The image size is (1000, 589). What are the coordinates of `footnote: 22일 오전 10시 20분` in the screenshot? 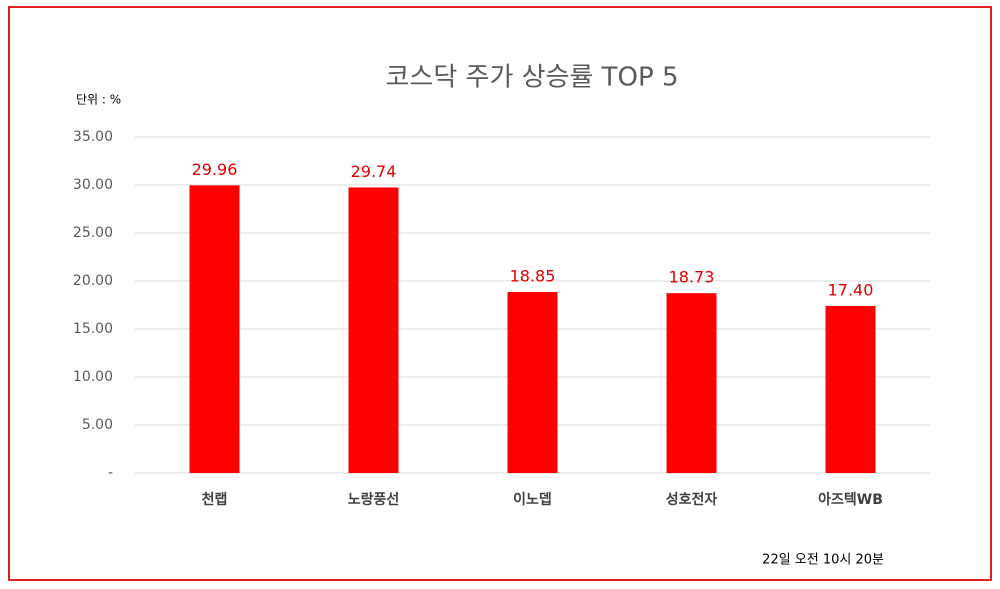 It's located at (823, 560).